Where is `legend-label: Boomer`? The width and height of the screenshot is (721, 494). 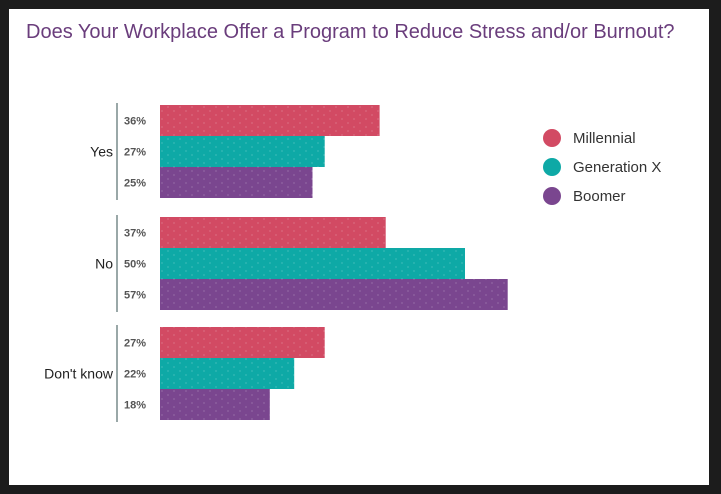 legend-label: Boomer is located at coordinates (599, 196).